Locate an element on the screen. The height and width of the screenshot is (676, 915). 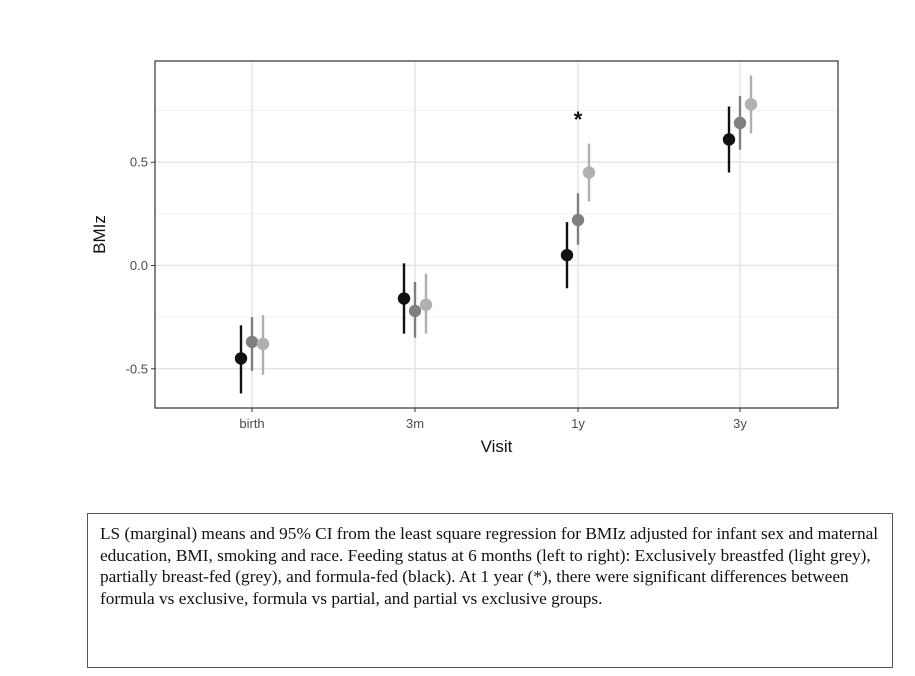
significance-marker: * is located at coordinates (578, 119).